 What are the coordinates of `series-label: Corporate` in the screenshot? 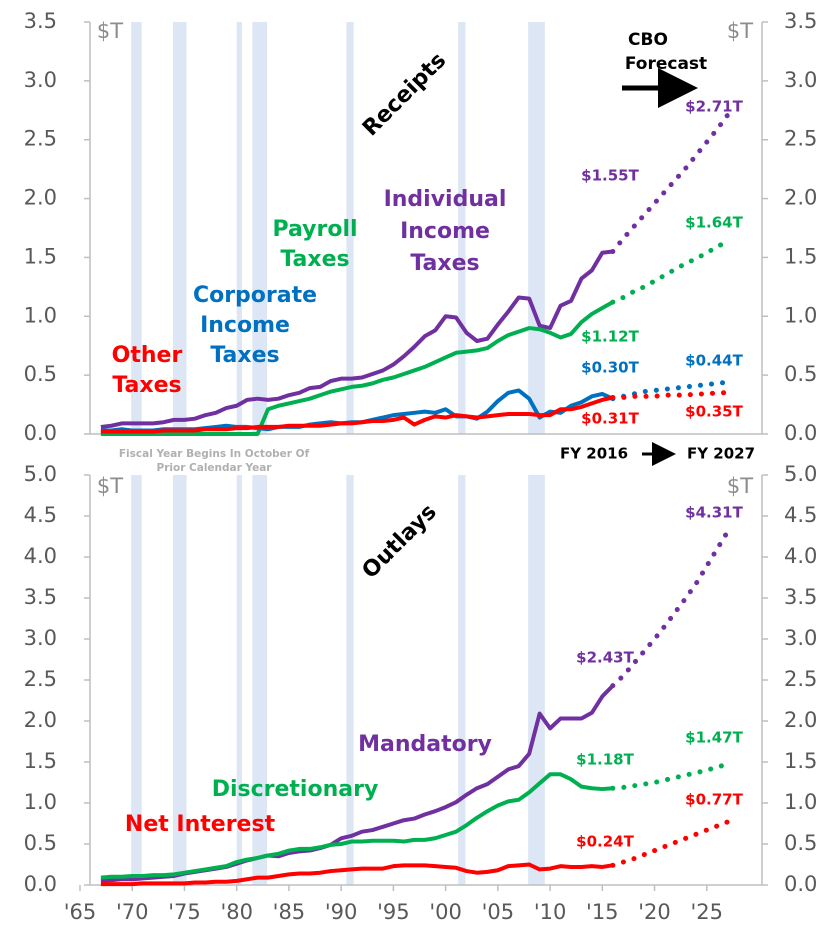 It's located at (255, 295).